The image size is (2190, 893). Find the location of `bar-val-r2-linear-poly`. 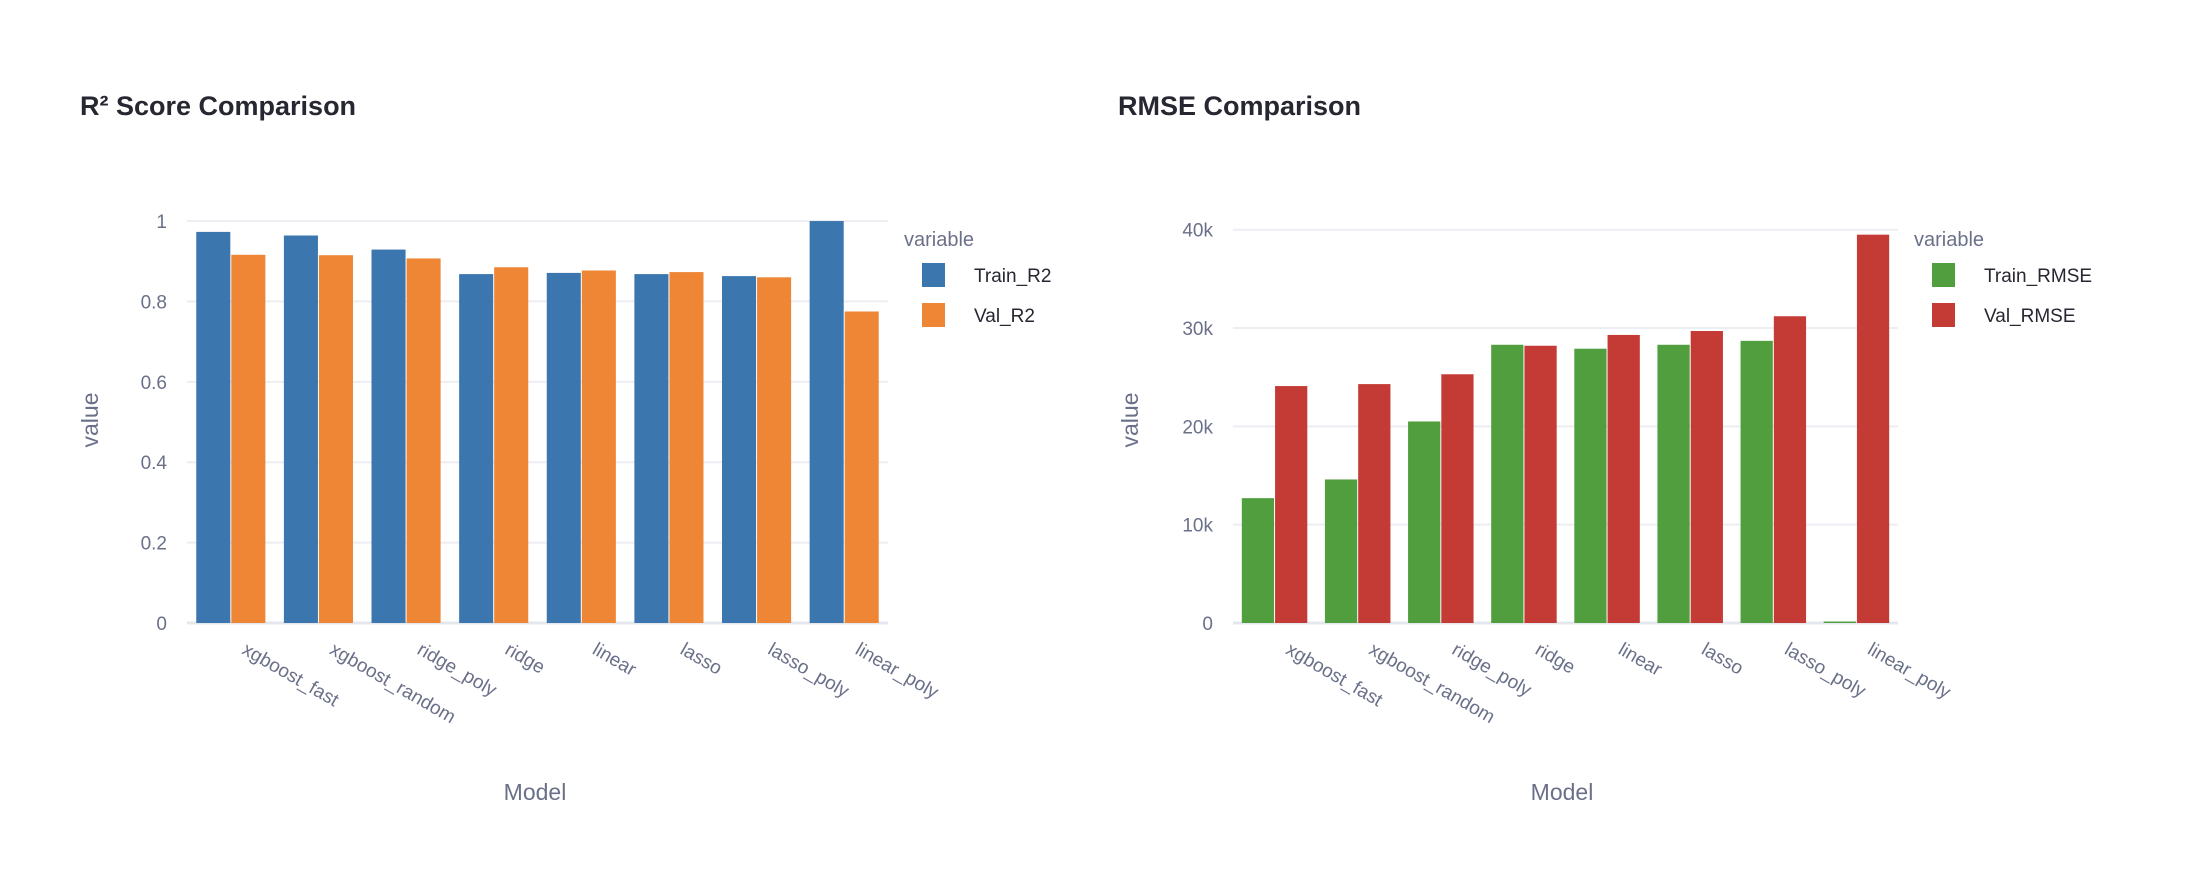

bar-val-r2-linear-poly is located at coordinates (861, 467).